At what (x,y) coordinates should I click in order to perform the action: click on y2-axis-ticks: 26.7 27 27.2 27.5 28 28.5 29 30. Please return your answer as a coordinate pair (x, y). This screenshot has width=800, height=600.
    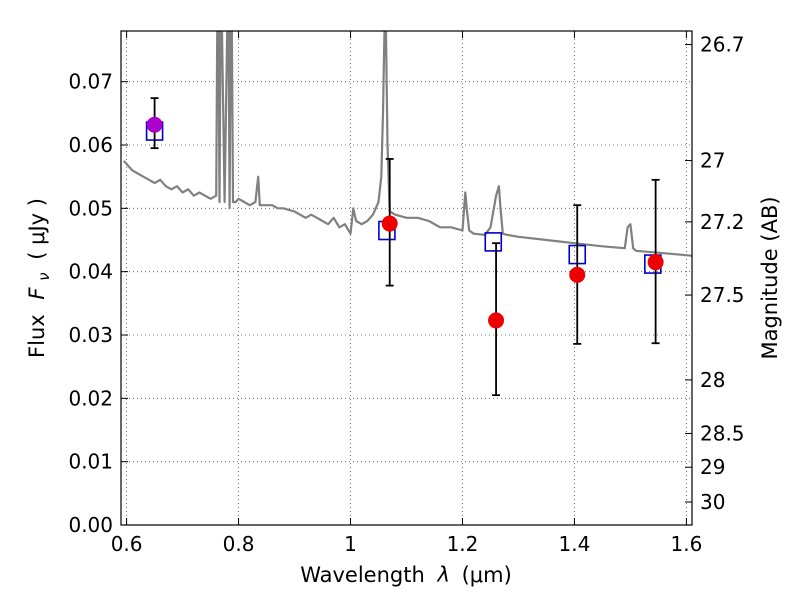
    Looking at the image, I should click on (715, 273).